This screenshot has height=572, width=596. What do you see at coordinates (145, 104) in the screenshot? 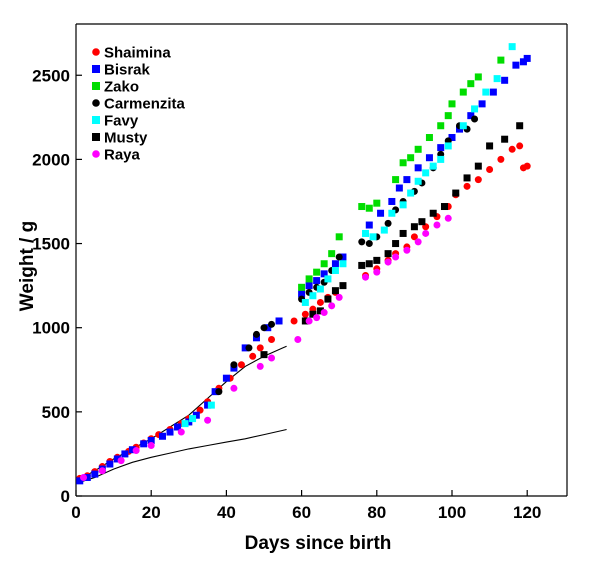
I see `legend-label-carmenzita: Carmenzita` at bounding box center [145, 104].